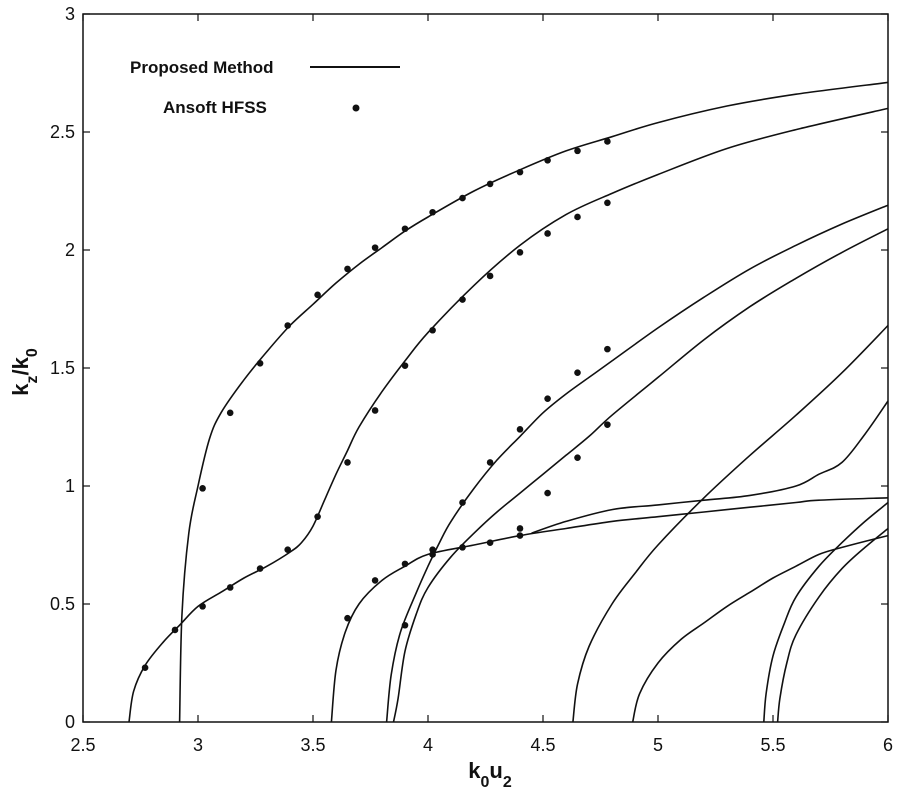 The height and width of the screenshot is (800, 900). What do you see at coordinates (62, 132) in the screenshot?
I see `y-tick-label: 2.5` at bounding box center [62, 132].